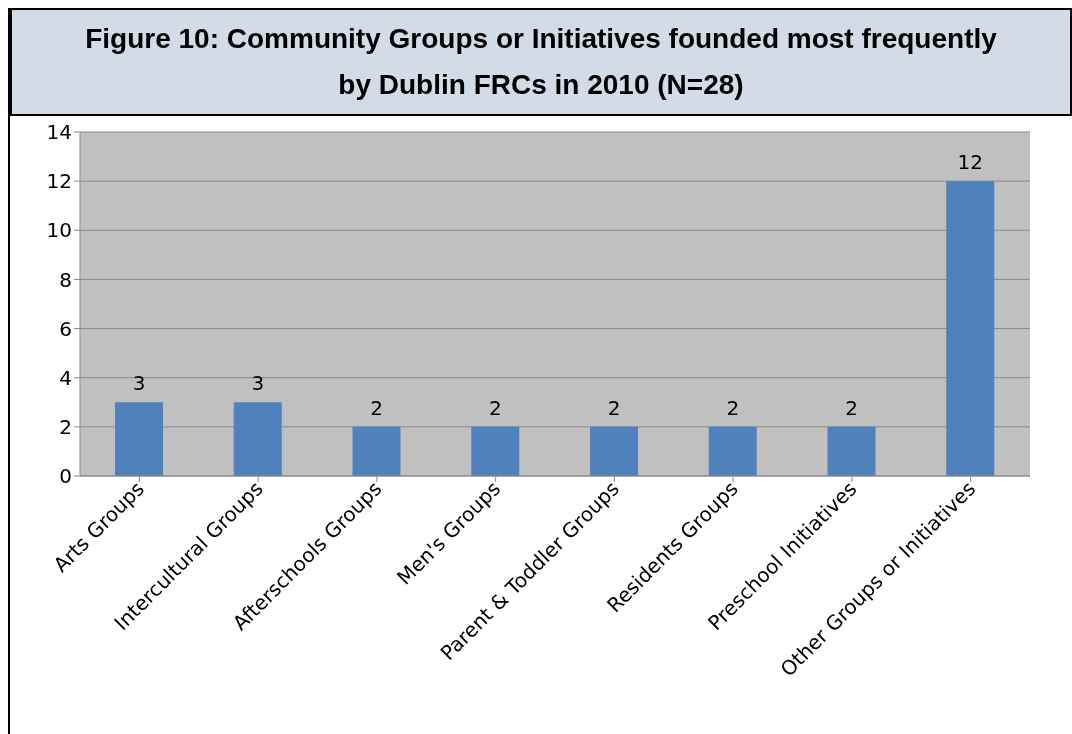 This screenshot has height=734, width=1072. Describe the element at coordinates (65, 426) in the screenshot. I see `y-tick-label: 2` at that location.